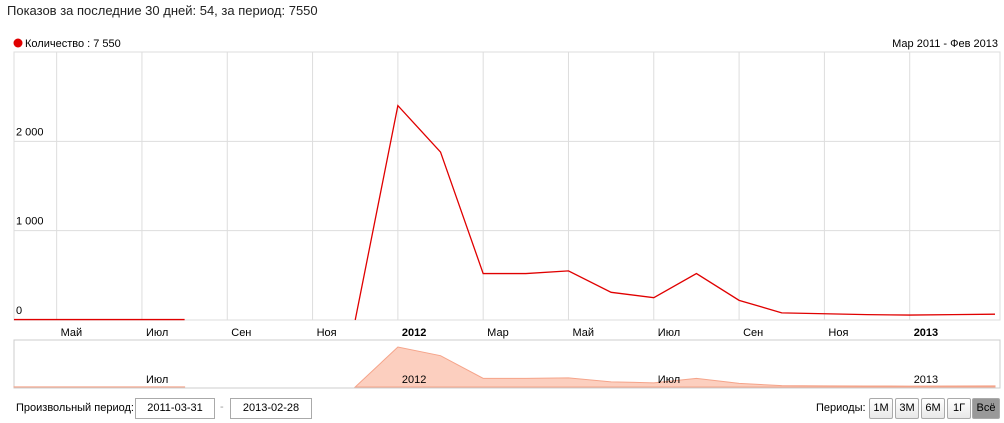 Image resolution: width=1004 pixels, height=423 pixels. What do you see at coordinates (498, 333) in the screenshot?
I see `x-tick-label: Мар` at bounding box center [498, 333].